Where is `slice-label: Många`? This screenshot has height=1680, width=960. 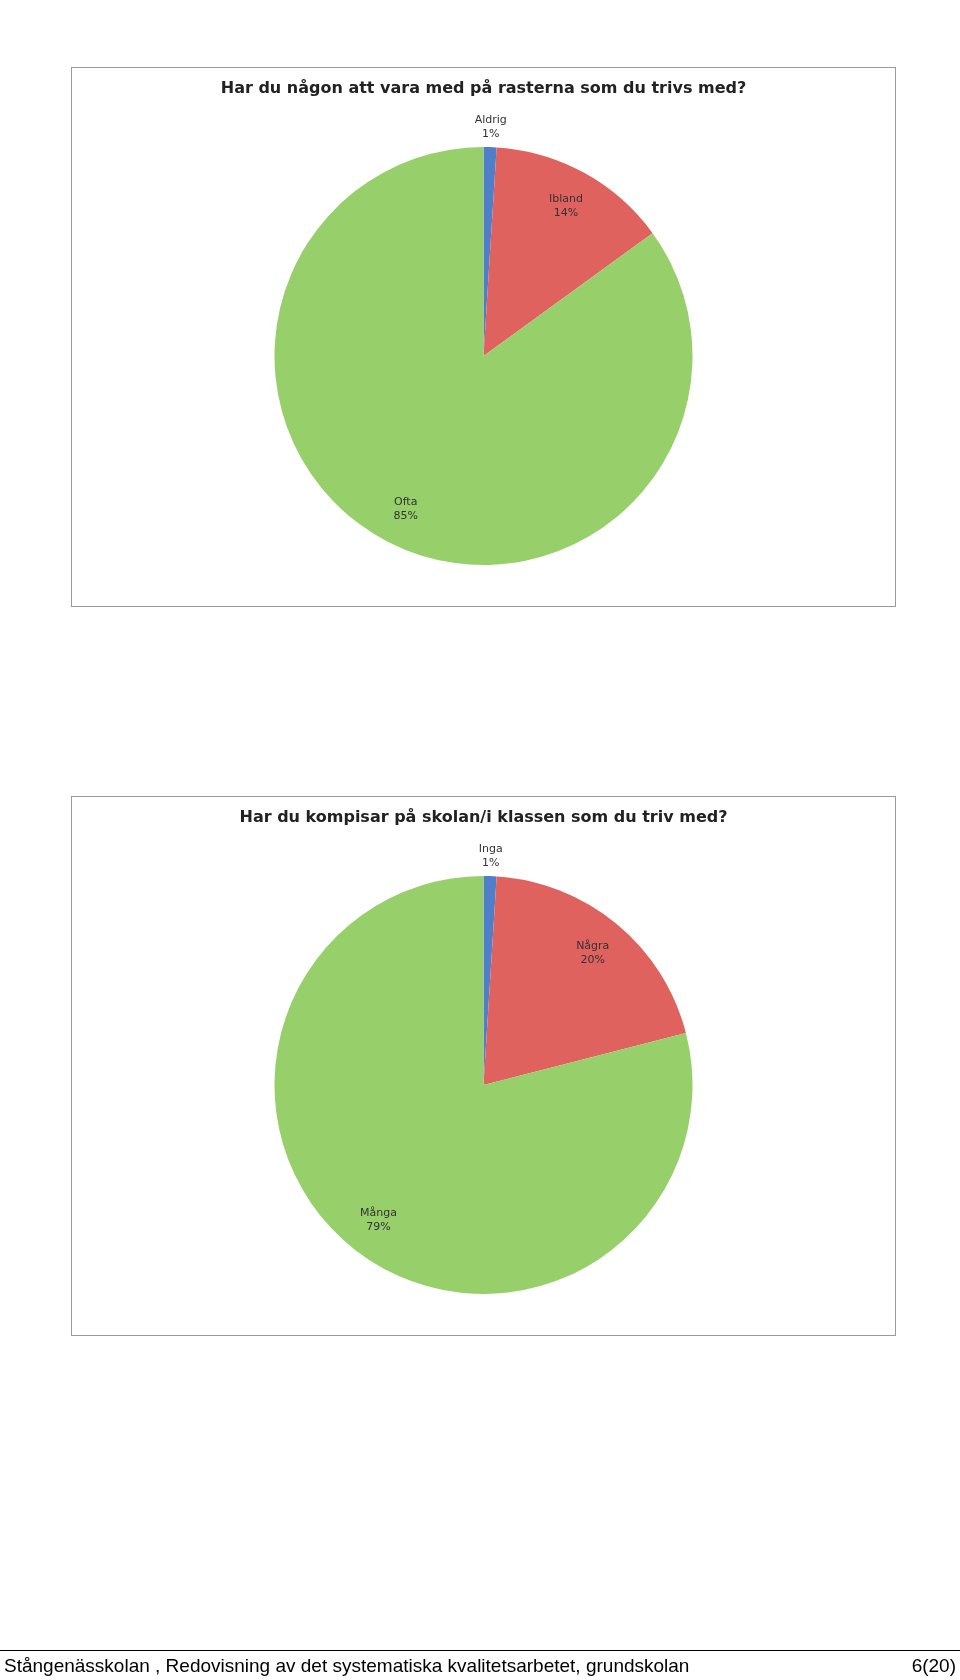
slice-label: Många is located at coordinates (378, 1213).